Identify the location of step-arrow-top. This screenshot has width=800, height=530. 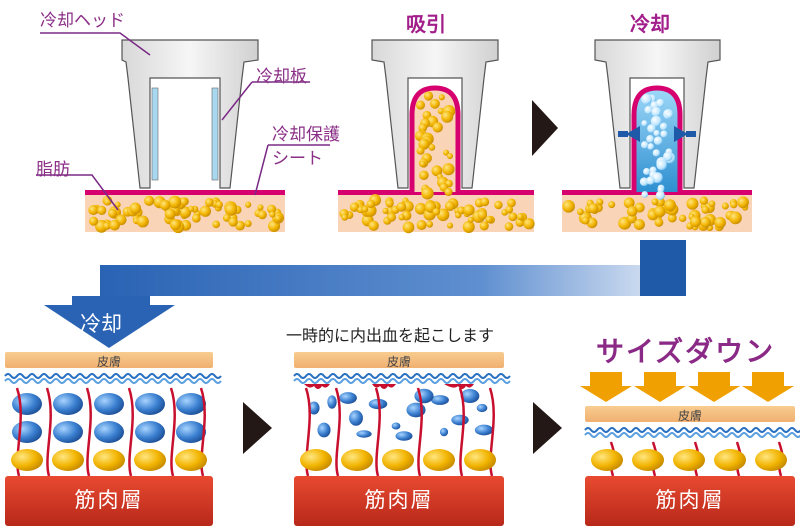
(545, 128).